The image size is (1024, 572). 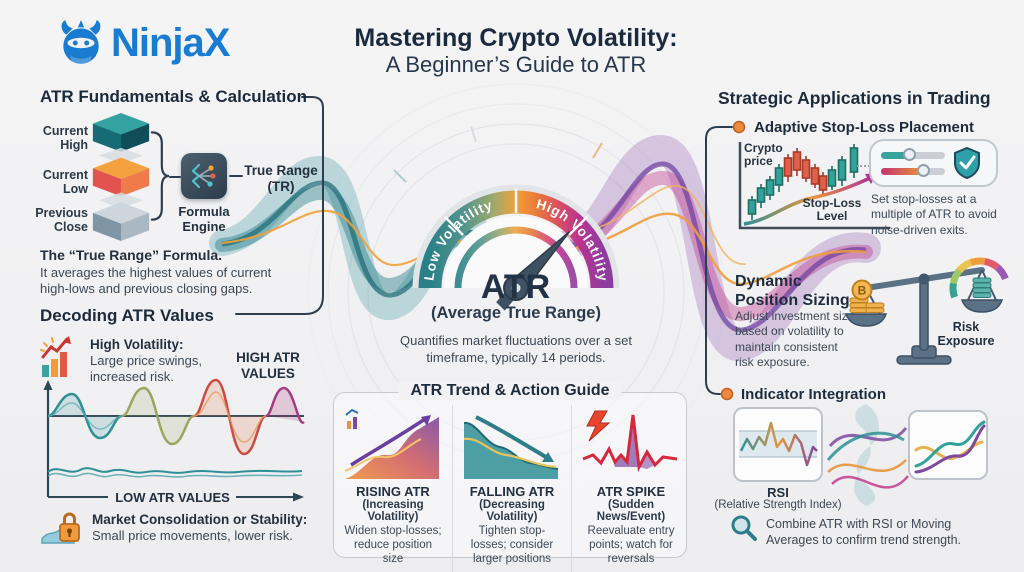 What do you see at coordinates (391, 443) in the screenshot?
I see `rising-atr-chart-icon` at bounding box center [391, 443].